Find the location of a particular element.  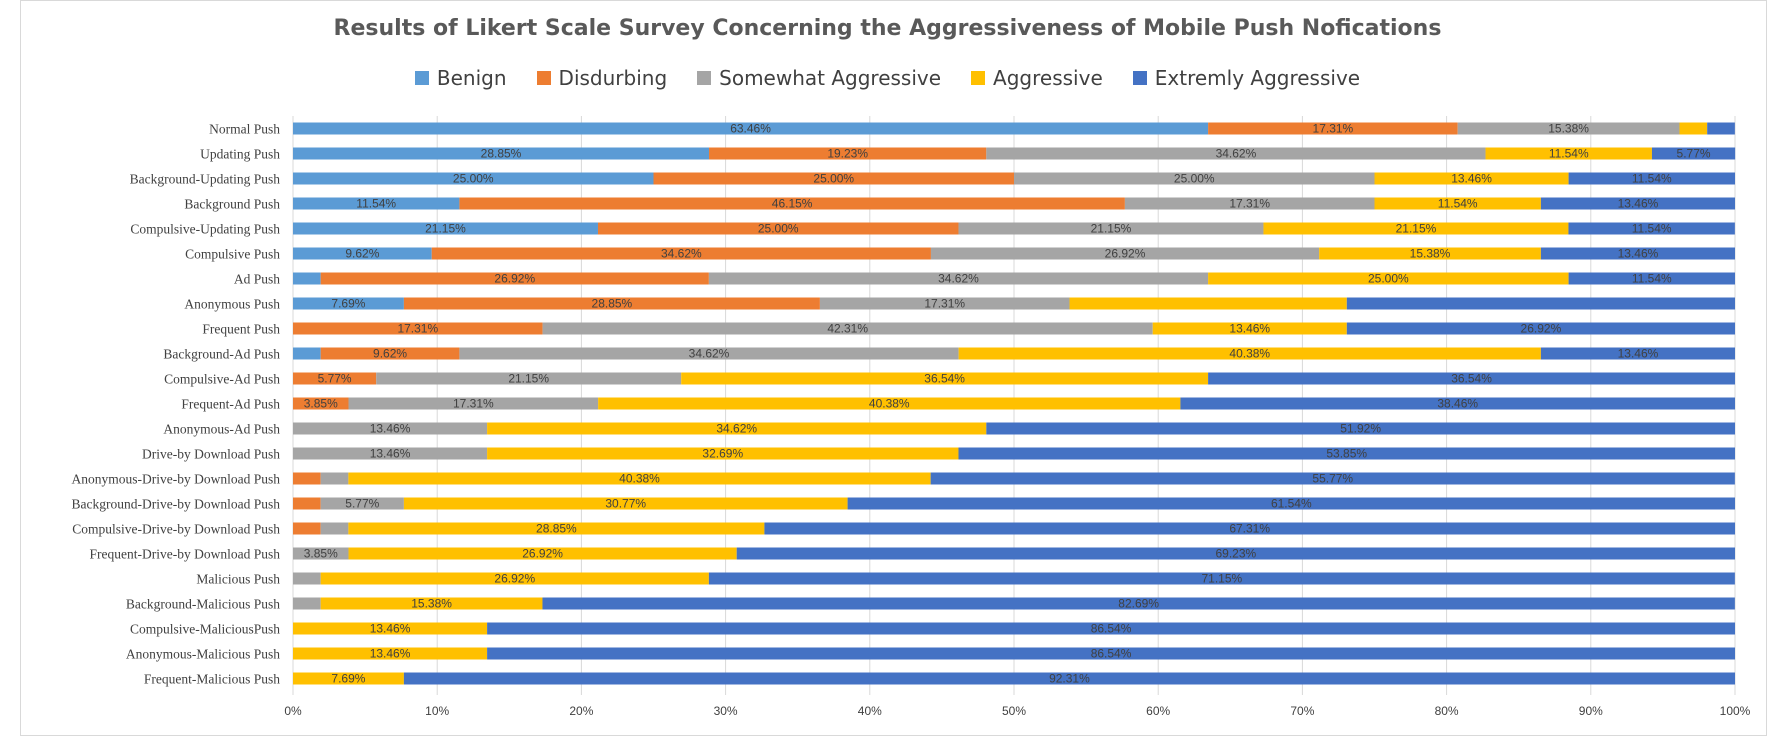

data-label: 71.15% is located at coordinates (1222, 579).